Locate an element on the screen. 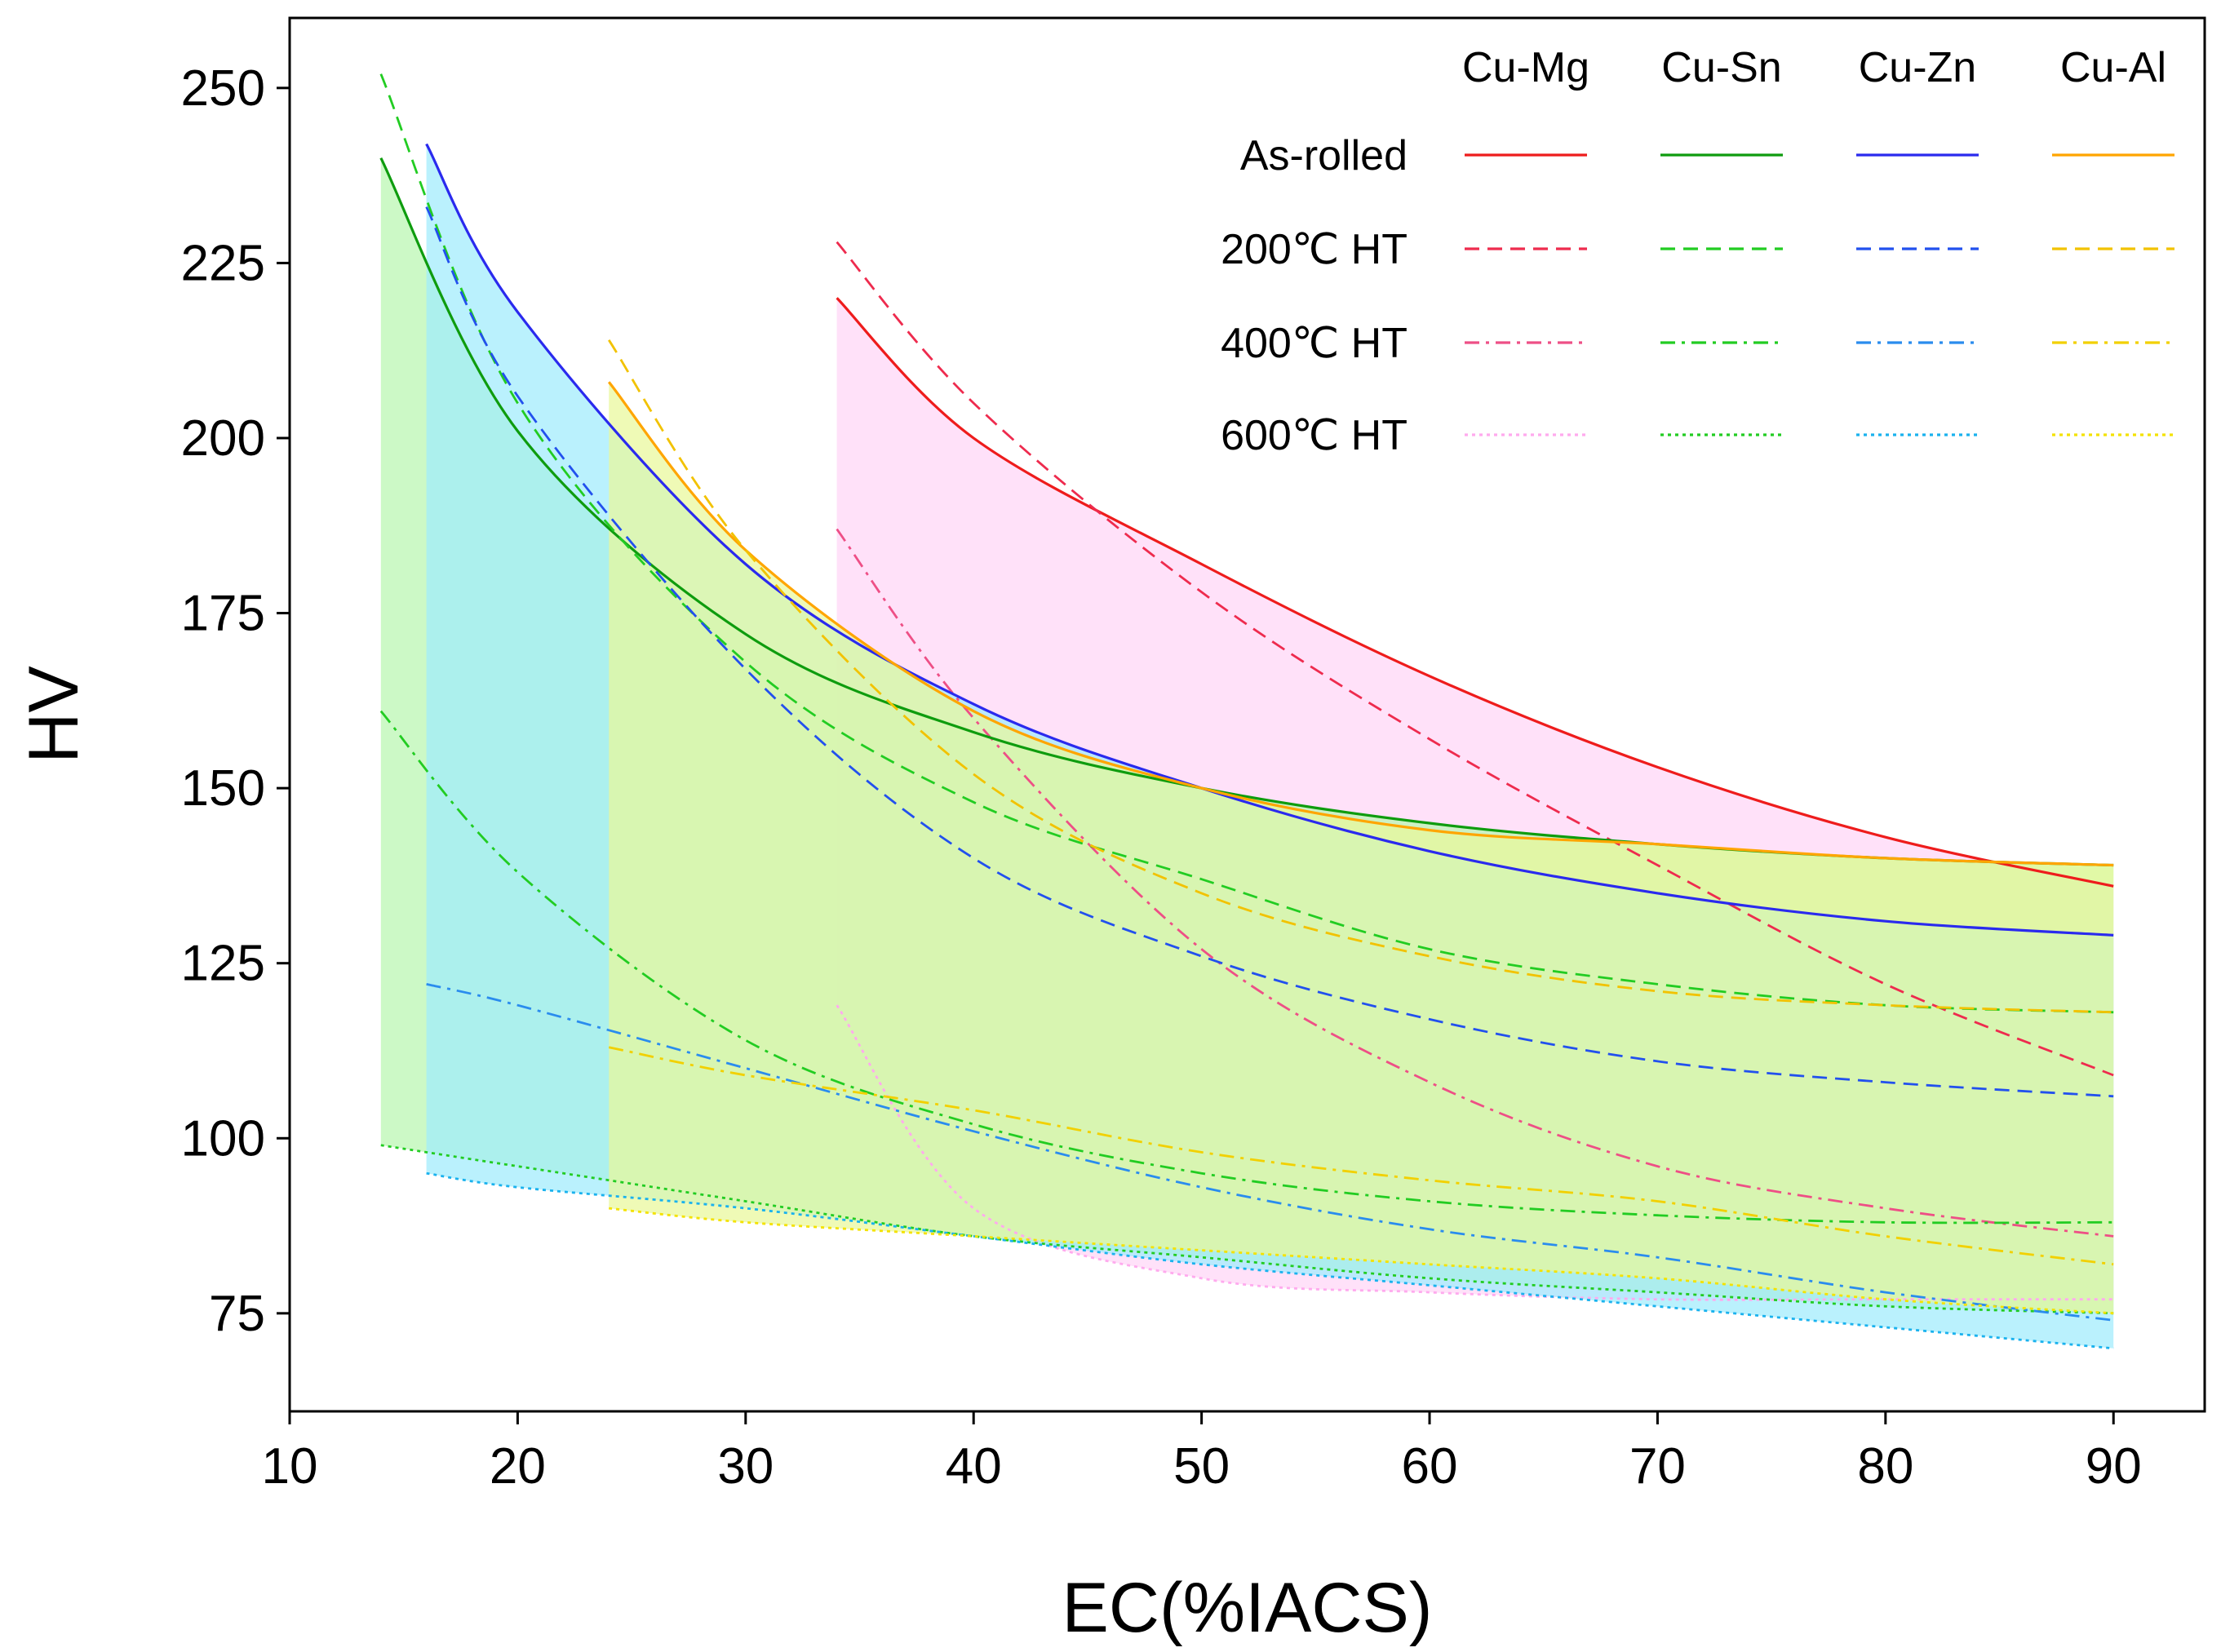 This screenshot has width=2221, height=1652. y-tick-label: 75 is located at coordinates (237, 1314).